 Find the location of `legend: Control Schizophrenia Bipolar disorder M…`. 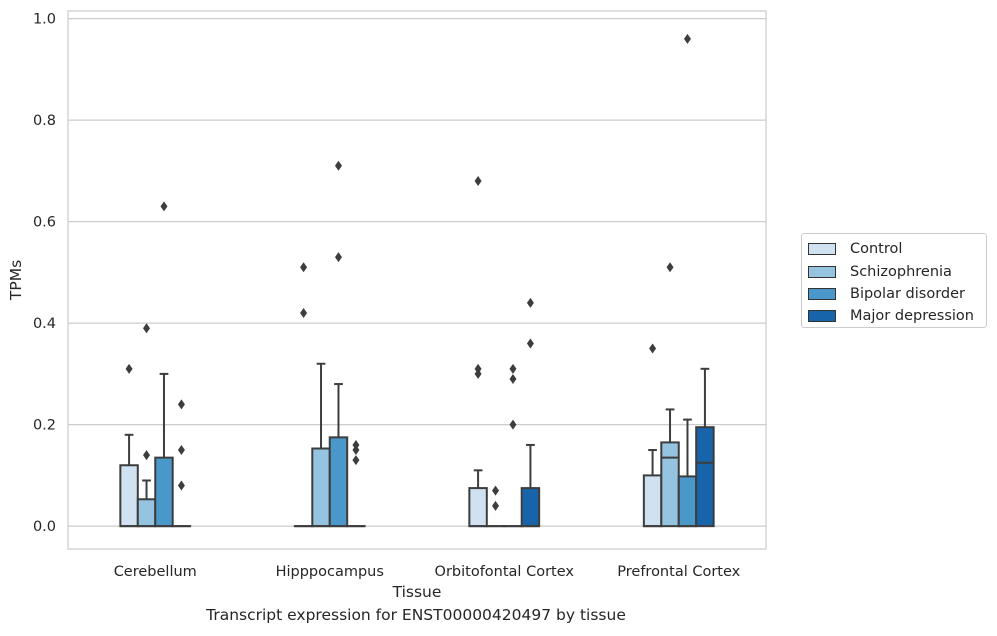

legend: Control Schizophrenia Bipolar disorder M… is located at coordinates (894, 280).